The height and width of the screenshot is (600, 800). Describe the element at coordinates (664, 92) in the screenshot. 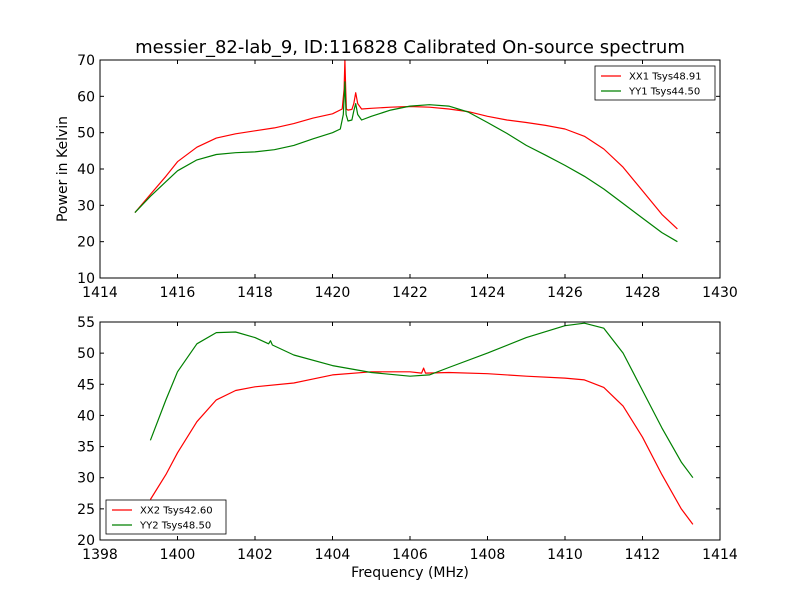

I see `legend-label-1-2: YY1 Tsys44.50` at that location.